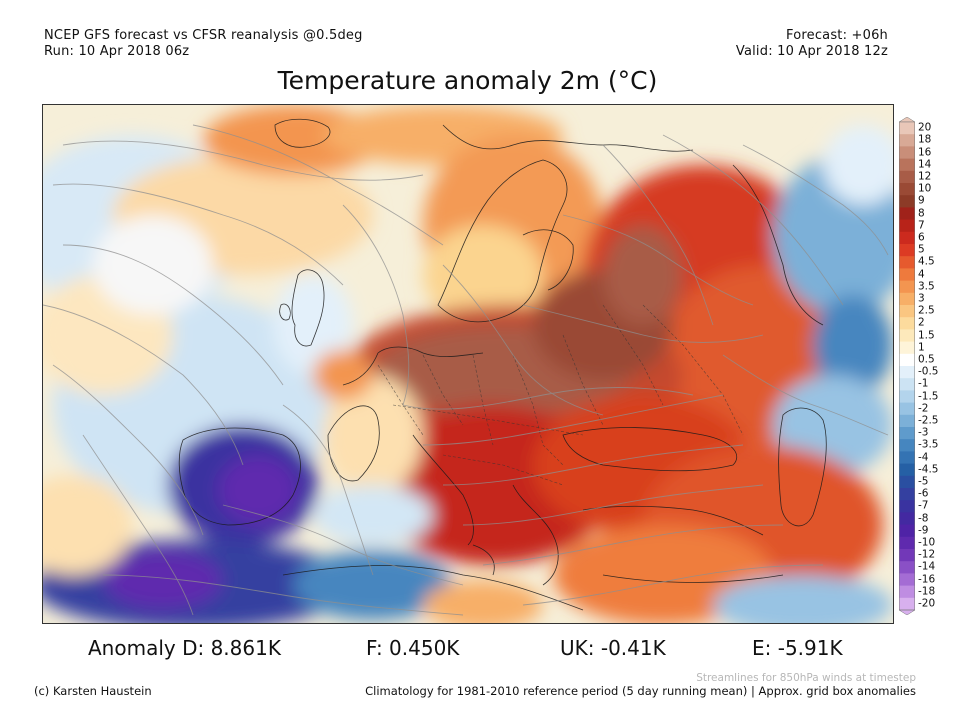 The height and width of the screenshot is (720, 960). I want to click on forecast-info: Forecast: +06h Valid: 10 Apr 2018 12z, so click(812, 44).